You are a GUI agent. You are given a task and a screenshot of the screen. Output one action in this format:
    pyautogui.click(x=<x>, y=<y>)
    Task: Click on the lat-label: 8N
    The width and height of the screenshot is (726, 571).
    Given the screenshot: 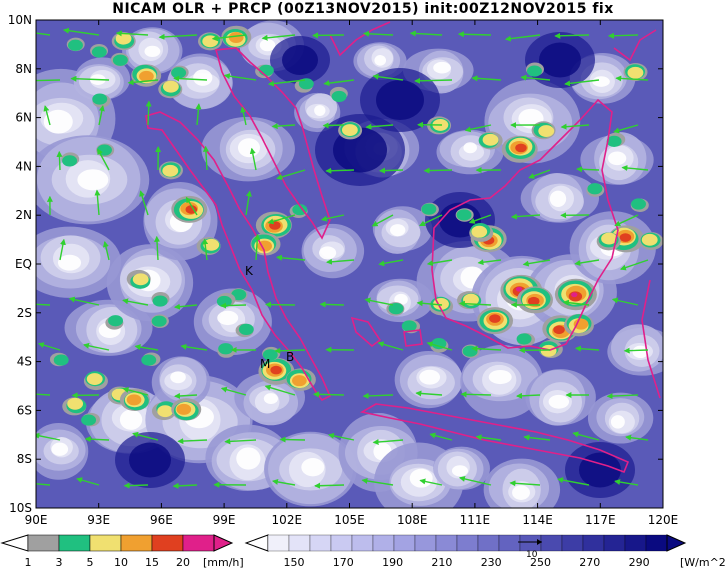 What is the action you would take?
    pyautogui.click(x=23, y=69)
    